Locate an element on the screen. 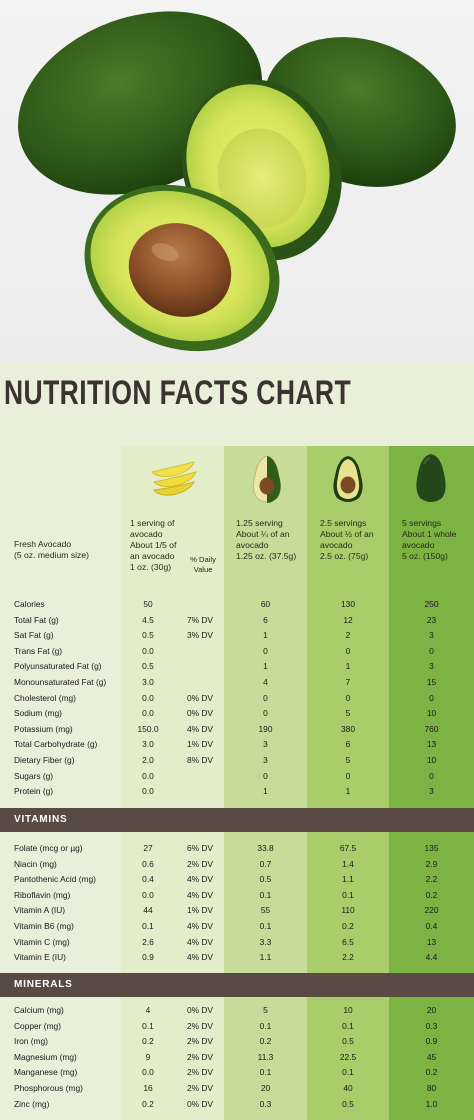 The height and width of the screenshot is (1120, 474). table-row: Monounsaturated Fat (g) 3.0 4 7 15 is located at coordinates (237, 683).